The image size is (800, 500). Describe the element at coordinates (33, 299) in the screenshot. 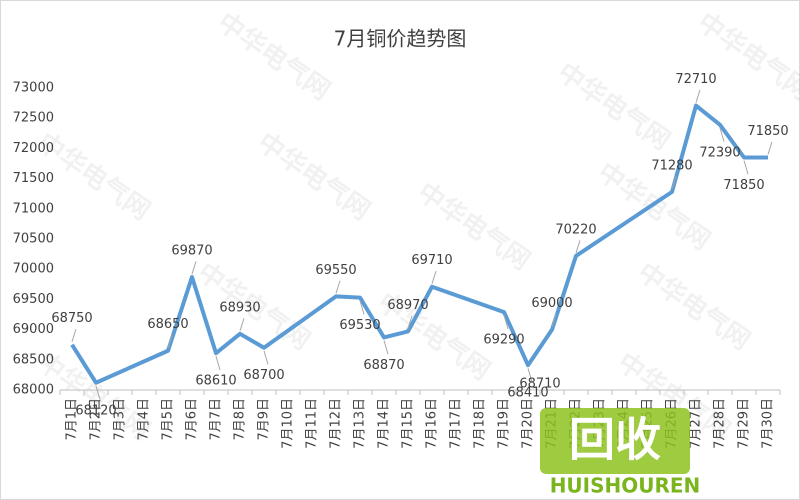

I see `y-tick-label: 69500` at that location.